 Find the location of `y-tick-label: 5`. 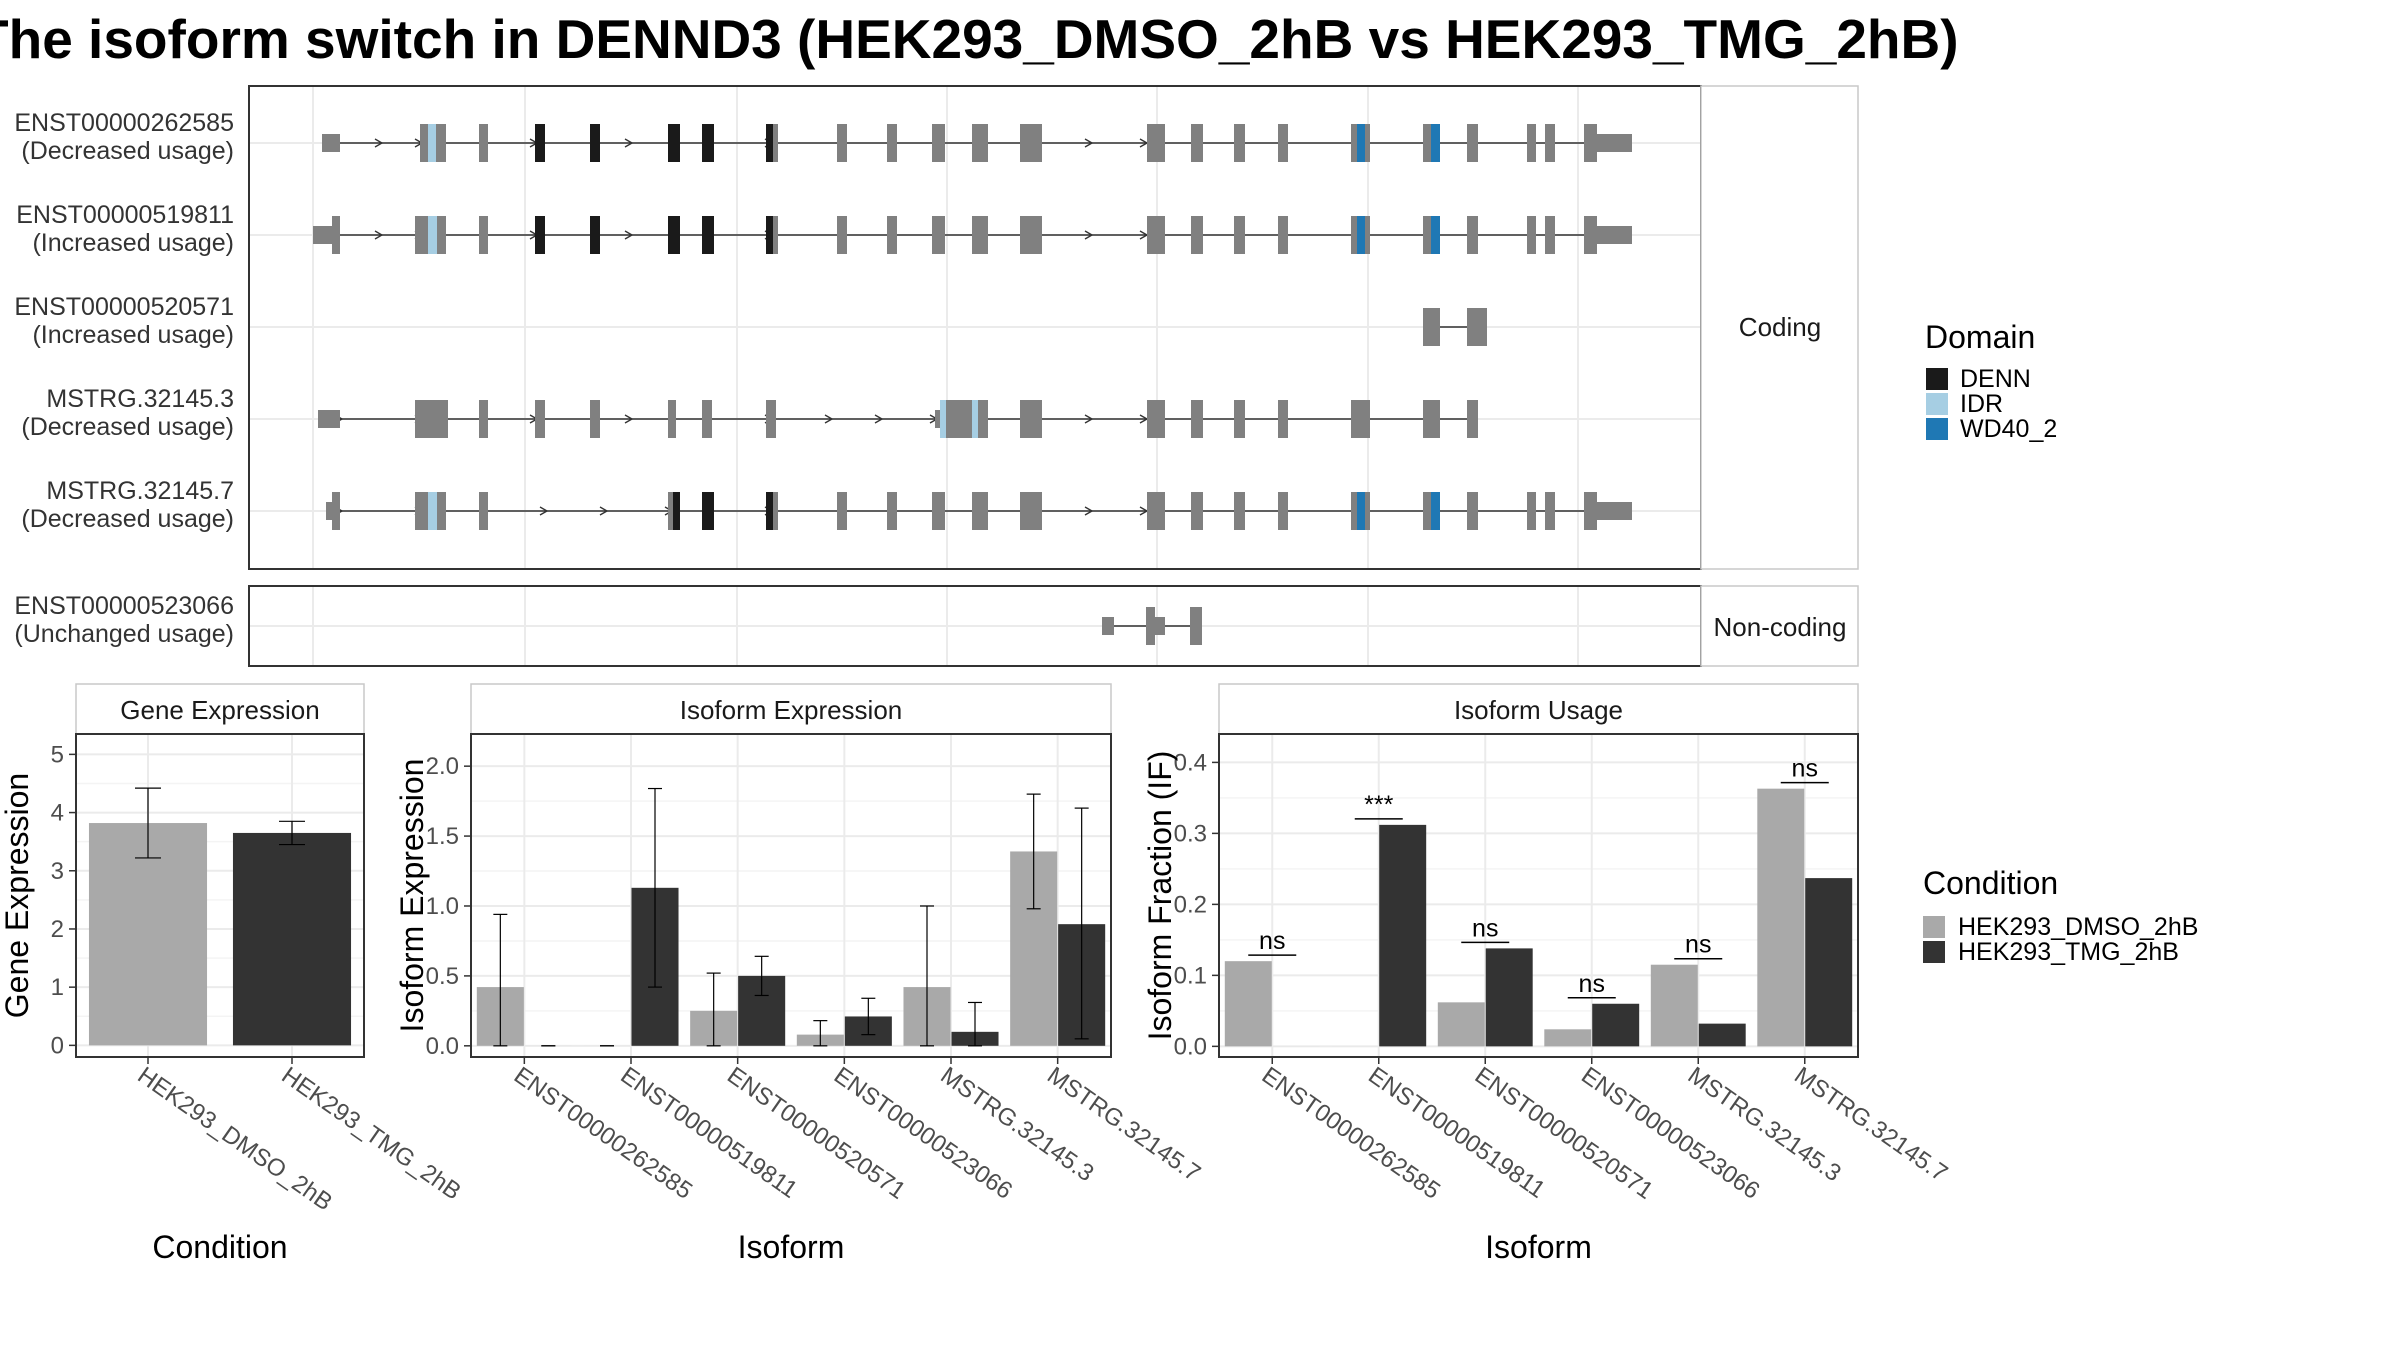

y-tick-label: 5 is located at coordinates (57, 754).